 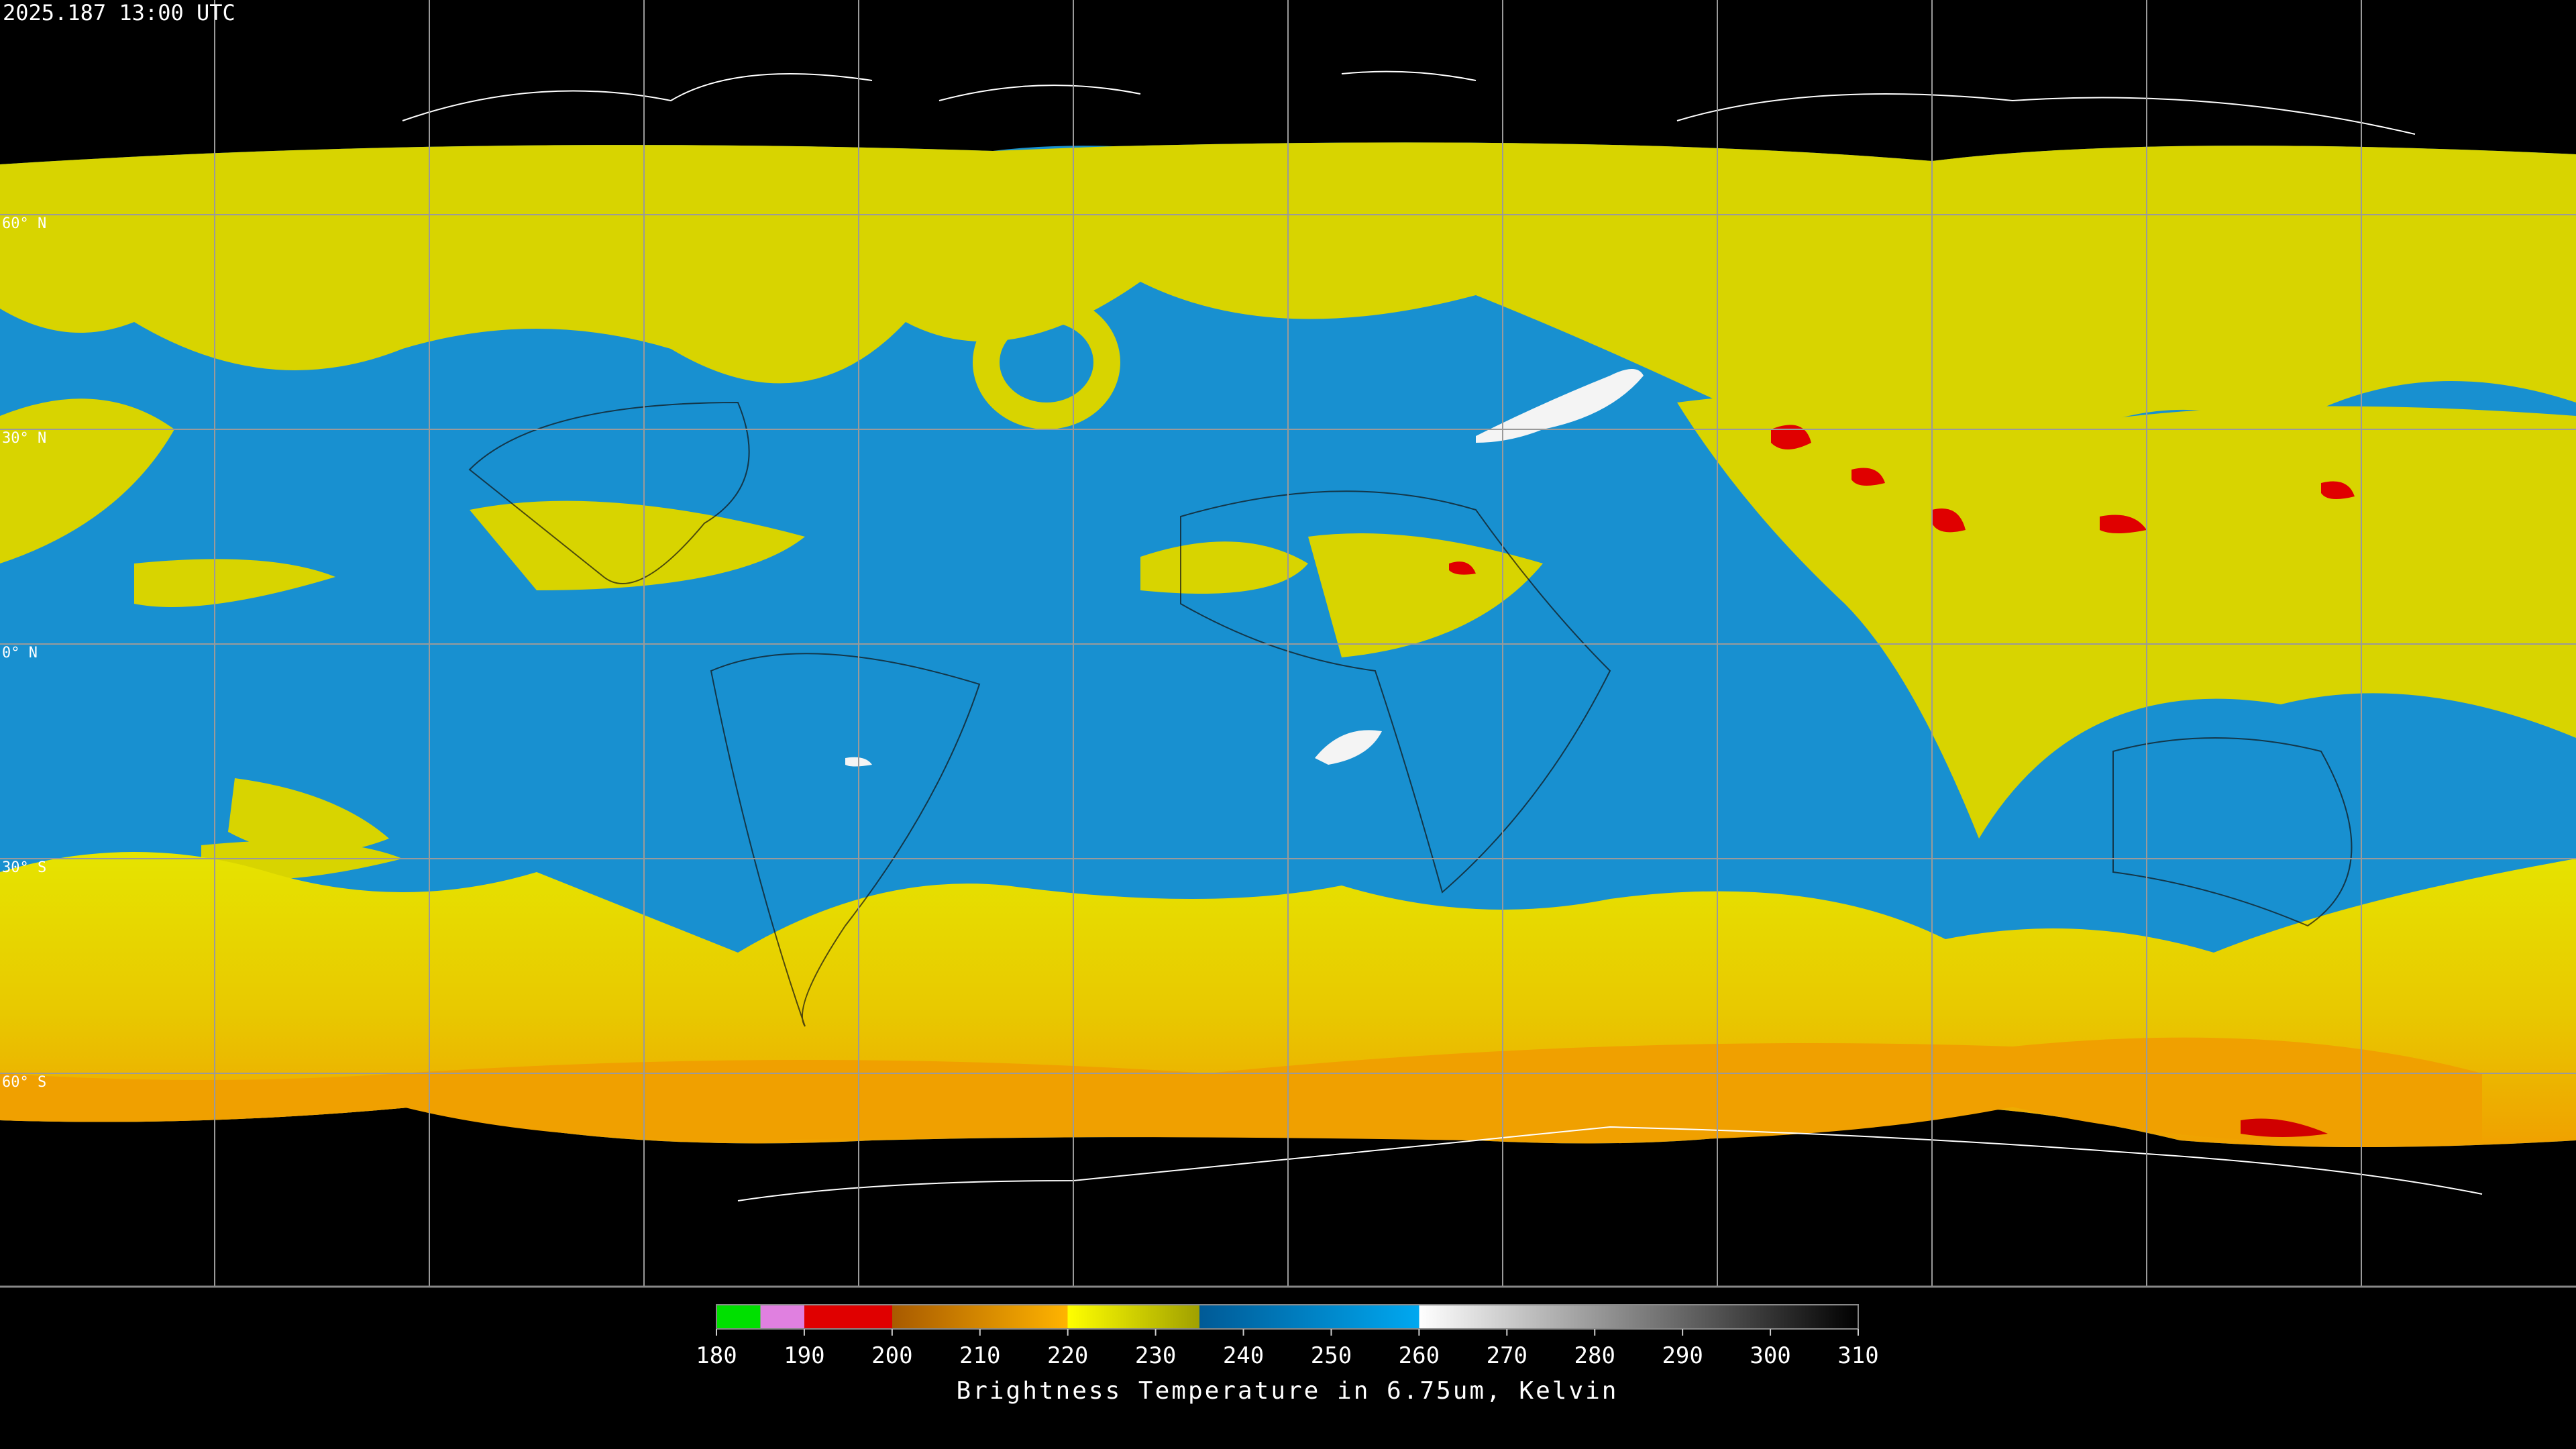 What do you see at coordinates (1243, 1355) in the screenshot?
I see `colorbar-tick-label: 240` at bounding box center [1243, 1355].